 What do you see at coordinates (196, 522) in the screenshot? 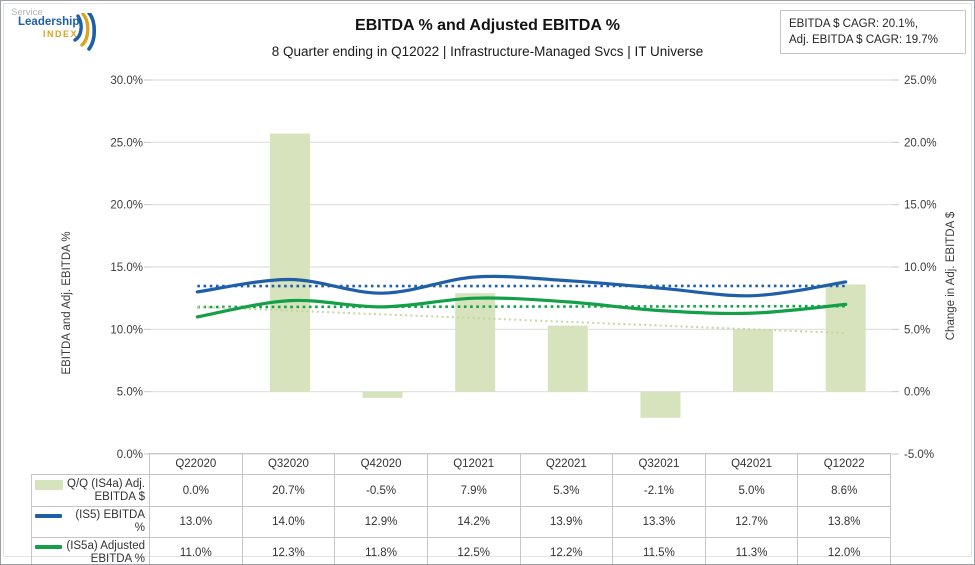
I see `table-value-cell: 13.0%` at bounding box center [196, 522].